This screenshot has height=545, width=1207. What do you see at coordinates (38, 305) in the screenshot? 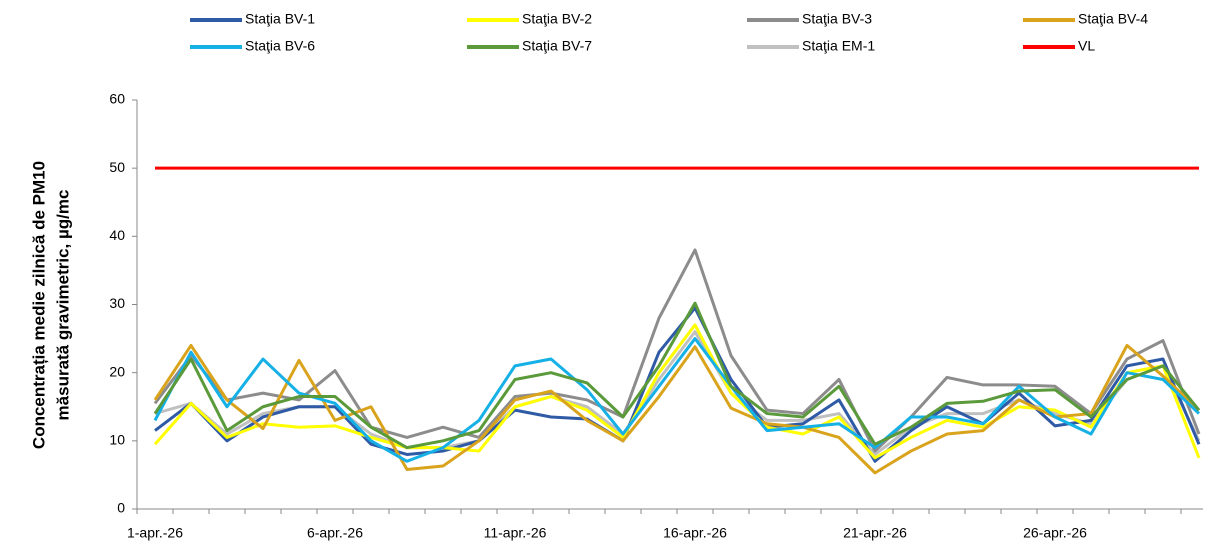
I see `y-axis-label: Concentrația medie zilnică de PM10` at bounding box center [38, 305].